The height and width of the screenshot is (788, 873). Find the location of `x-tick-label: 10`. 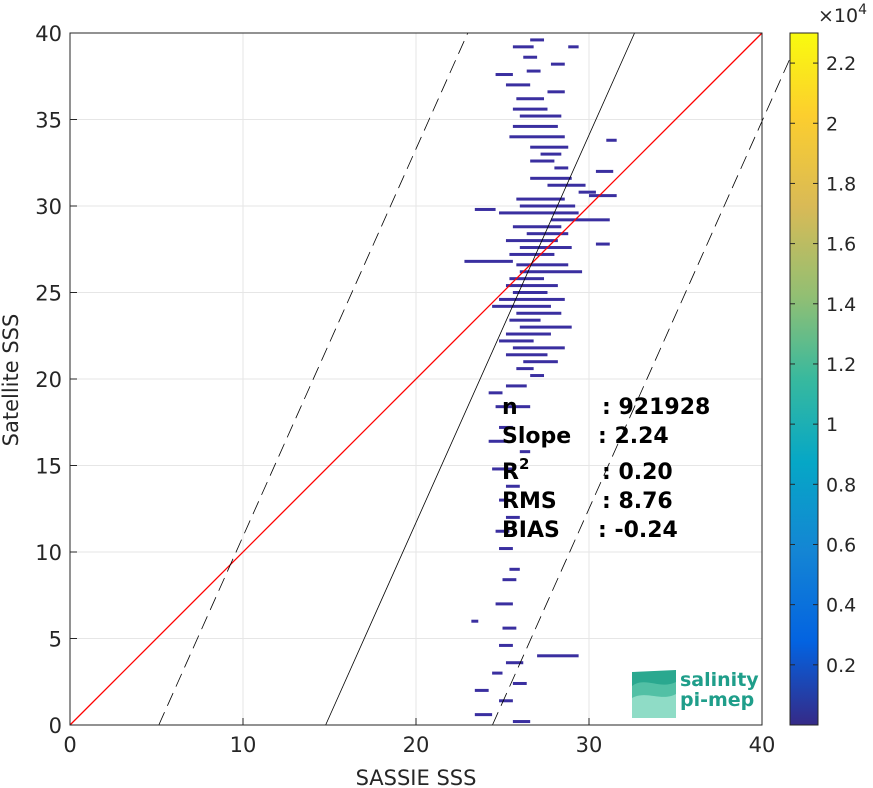

x-tick-label: 10 is located at coordinates (243, 745).